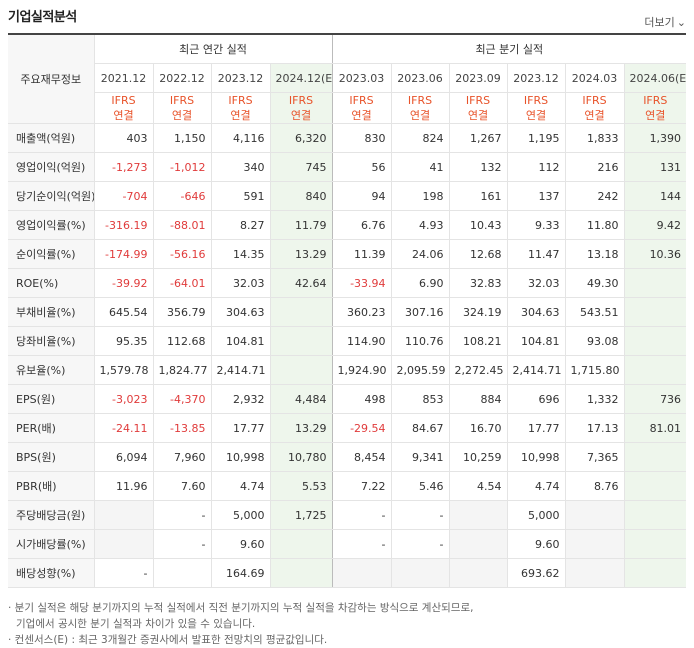 The height and width of the screenshot is (648, 694). What do you see at coordinates (536, 370) in the screenshot?
I see `quarter-cell: 2,414.71` at bounding box center [536, 370].